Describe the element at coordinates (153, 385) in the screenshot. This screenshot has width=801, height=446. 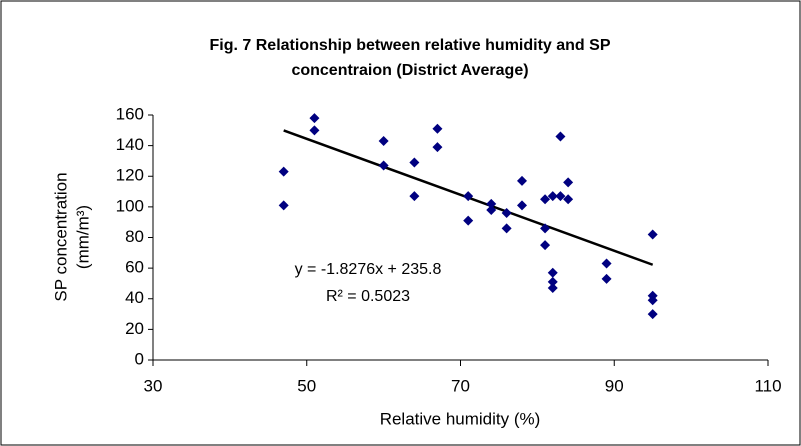
I see `x-tick-label: 30` at that location.